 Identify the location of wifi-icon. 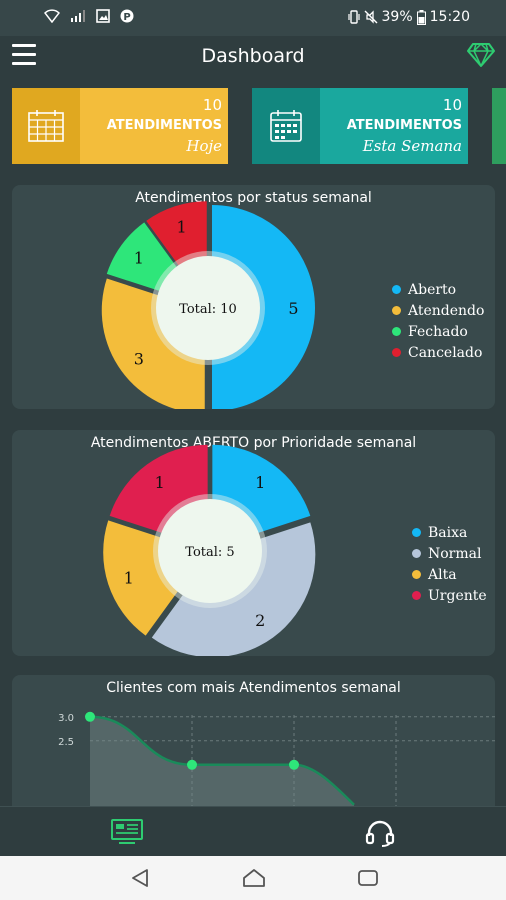
(52, 16).